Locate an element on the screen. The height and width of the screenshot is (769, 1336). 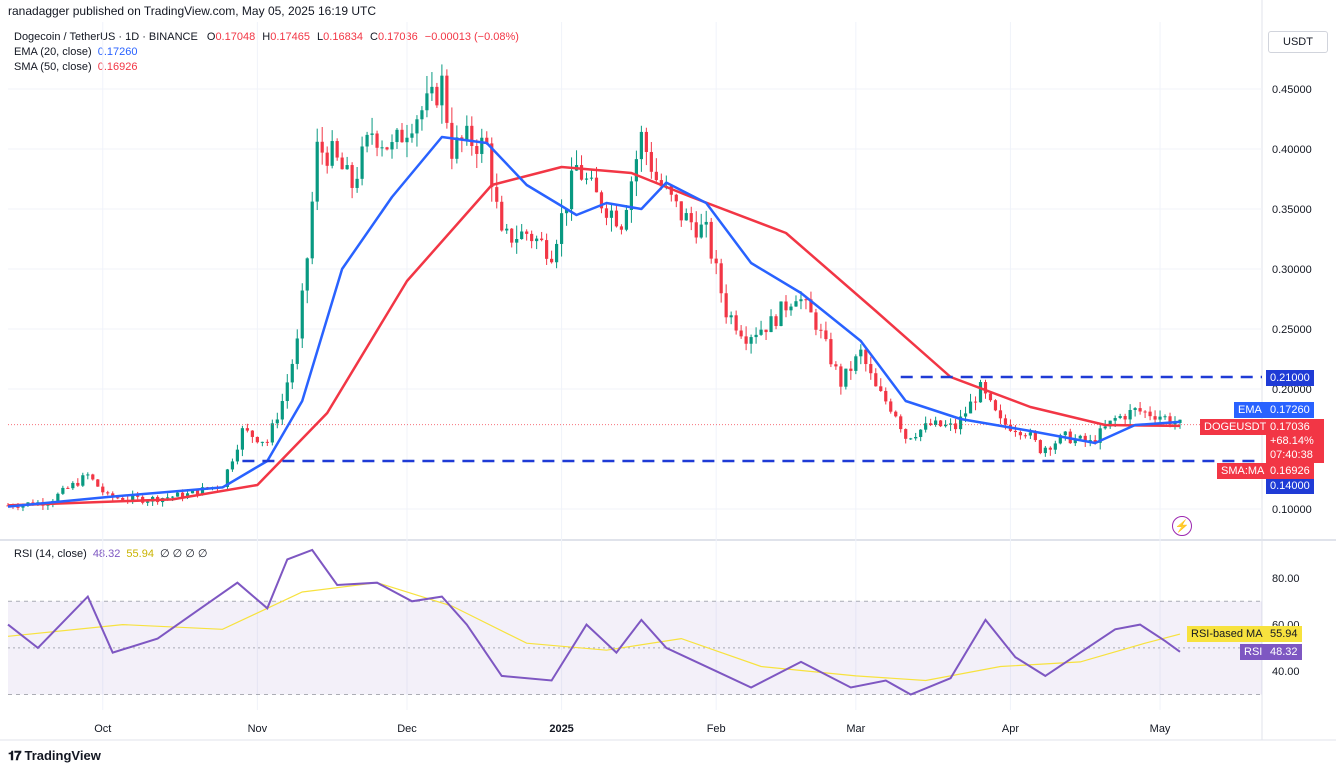
rsi-name-tag: RSI is located at coordinates (1253, 652).